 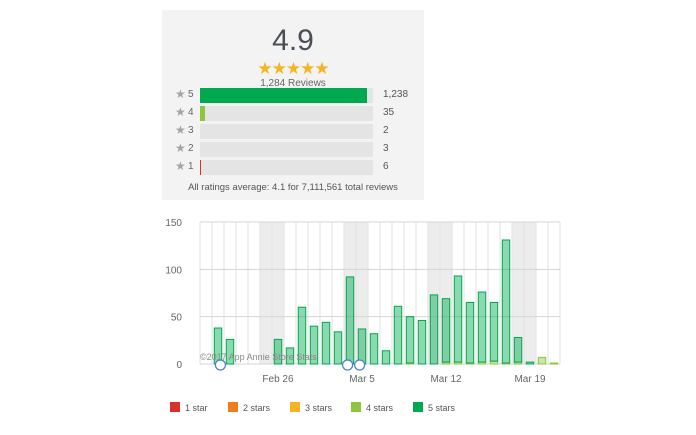 What do you see at coordinates (386, 130) in the screenshot?
I see `rating-row-count: 2` at bounding box center [386, 130].